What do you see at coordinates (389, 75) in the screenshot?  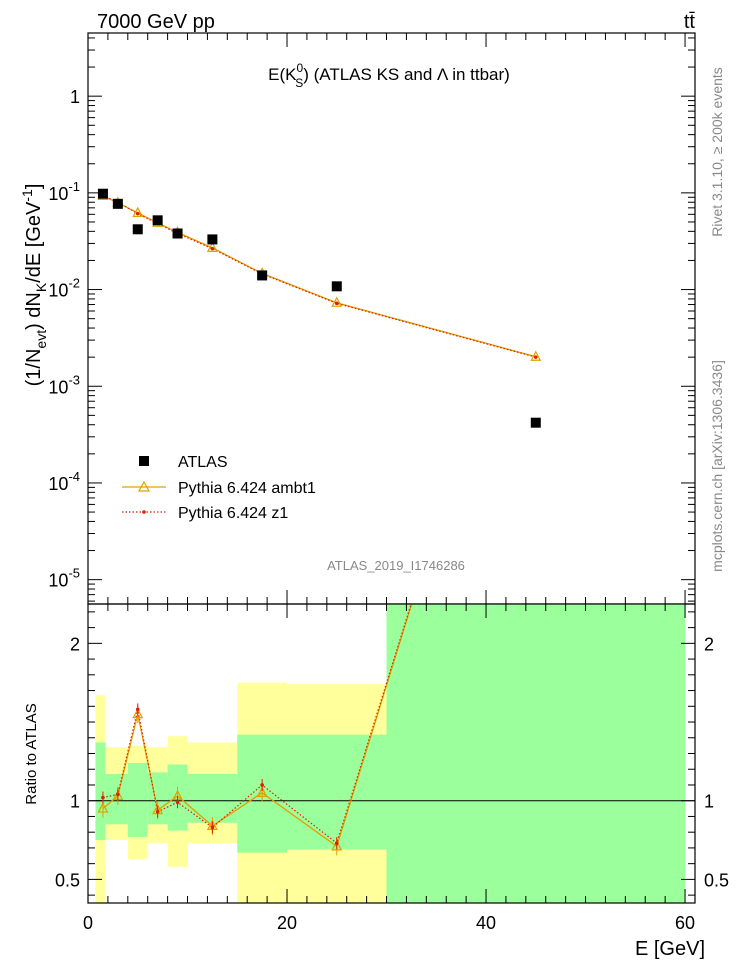 I see `main-plot-title: E(K0 S) (ATLAS KS and Λ in ttbar)` at bounding box center [389, 75].